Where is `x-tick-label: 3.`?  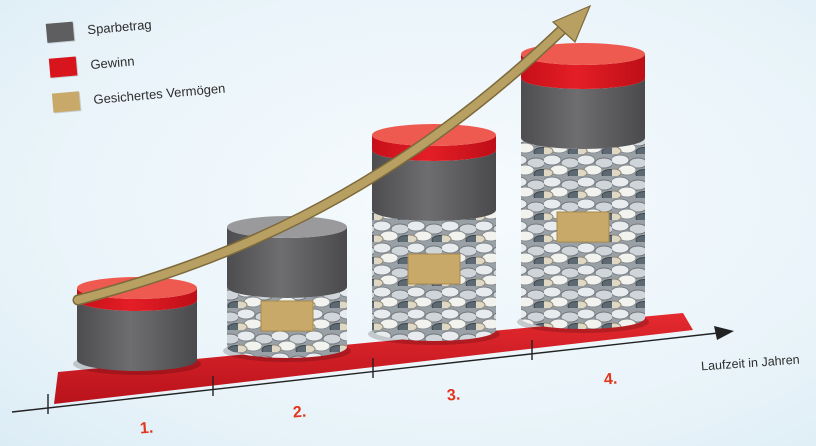 x-tick-label: 3. is located at coordinates (453, 395).